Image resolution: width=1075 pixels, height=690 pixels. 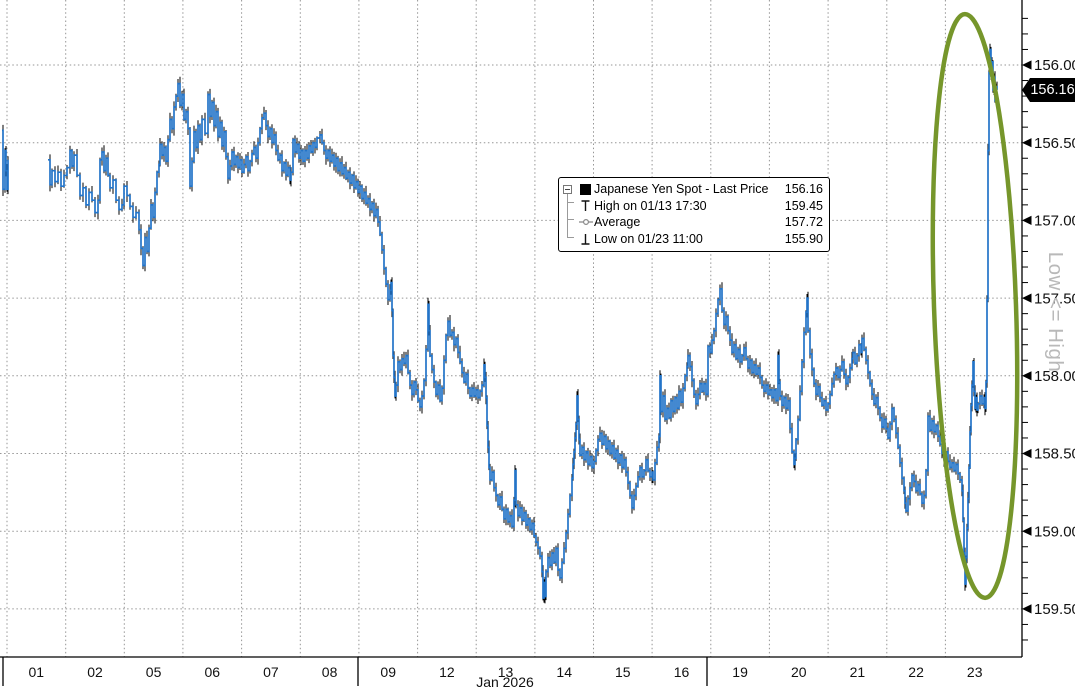 I want to click on legend-row: Japanese Yen Spot - Last Price 156.16, so click(x=693, y=189).